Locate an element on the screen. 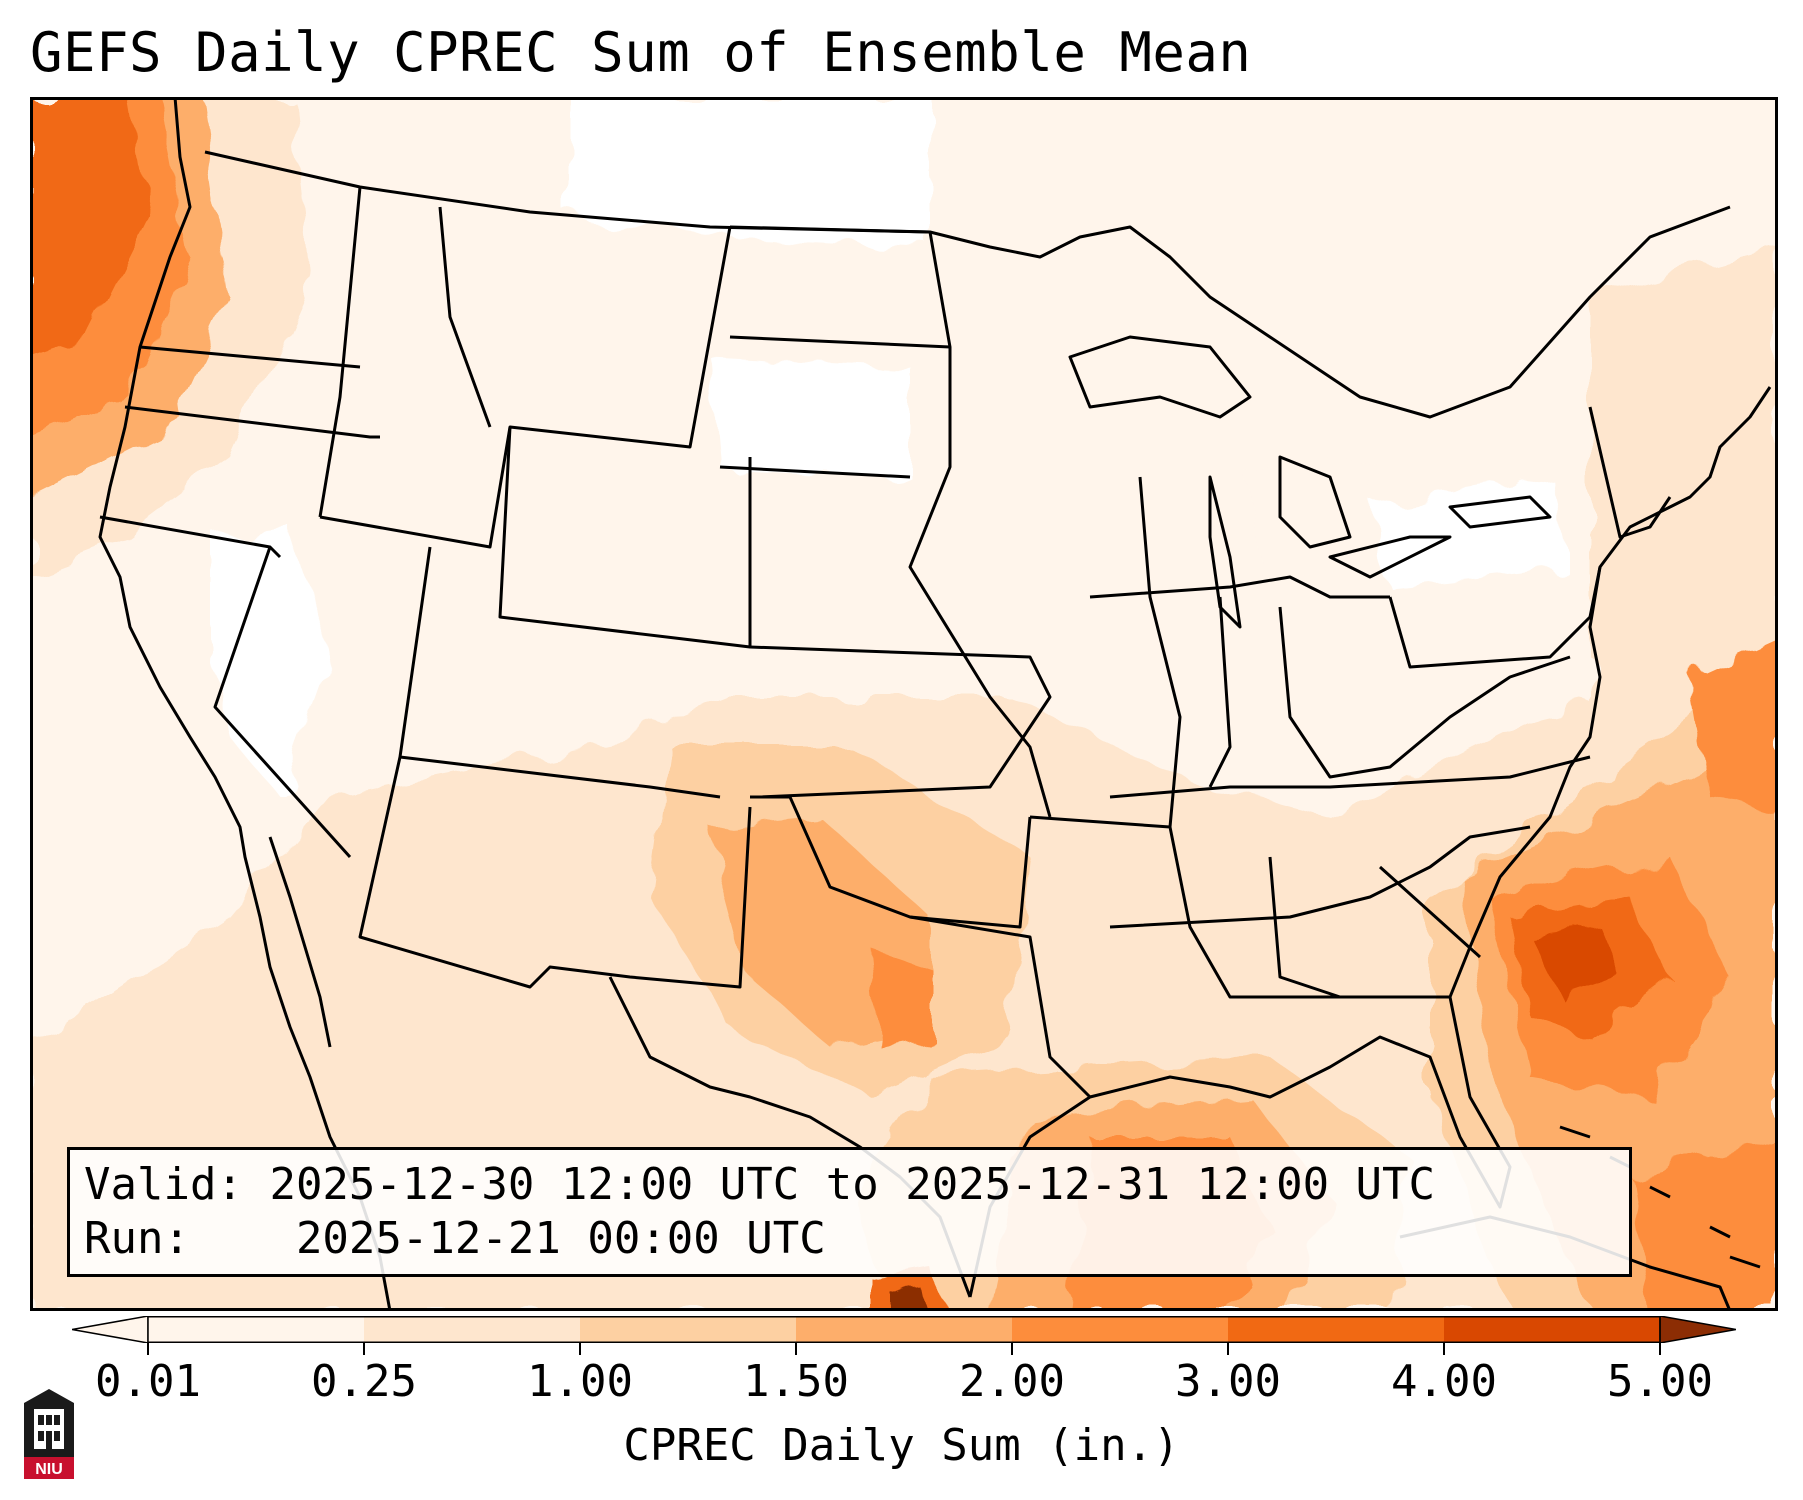  new-mexico is located at coordinates (555, 872).